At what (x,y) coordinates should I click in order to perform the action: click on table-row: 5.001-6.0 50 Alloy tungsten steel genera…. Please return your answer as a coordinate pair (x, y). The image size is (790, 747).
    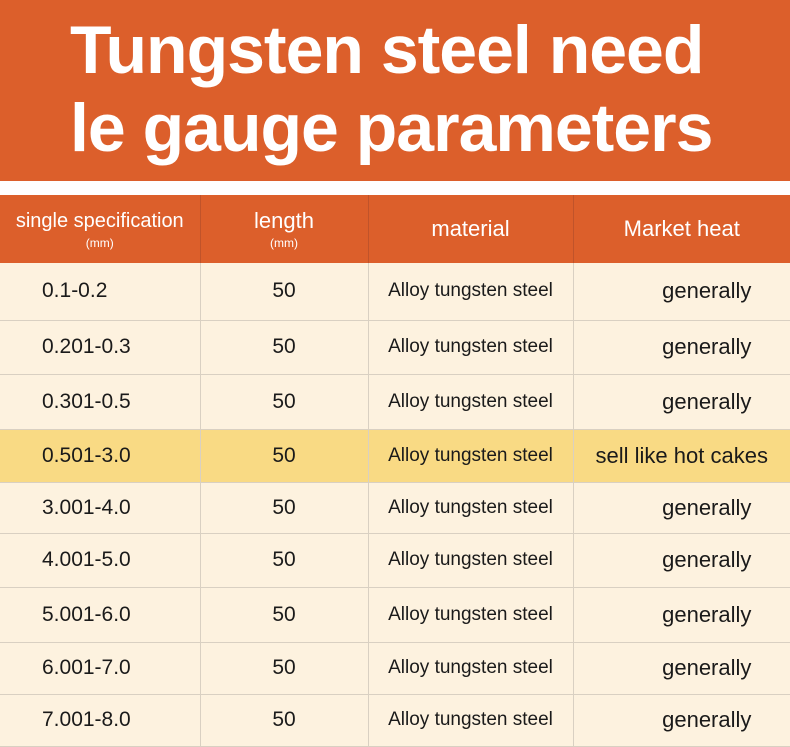
    Looking at the image, I should click on (395, 615).